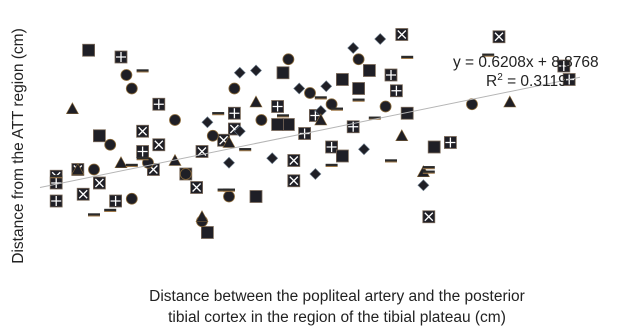 This screenshot has height=334, width=639. I want to click on r-squared-prefix: R, so click(491, 81).